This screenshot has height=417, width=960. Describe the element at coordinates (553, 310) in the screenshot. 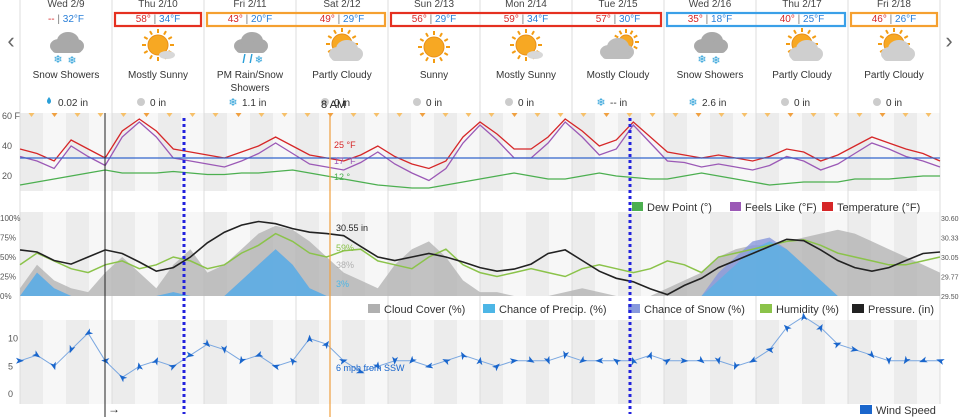

I see `mid-legend-item: Chance of Precip. (%)` at that location.